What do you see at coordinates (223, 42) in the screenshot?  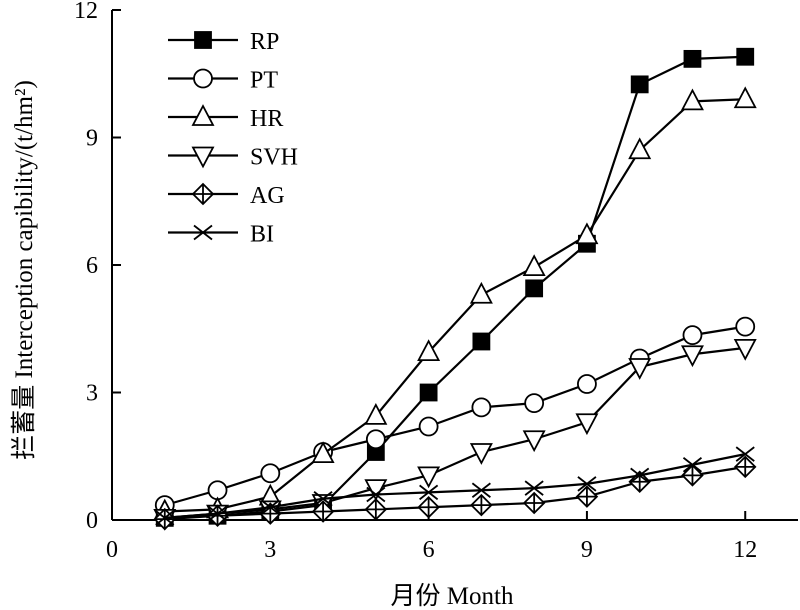 I see `legend-item-rp: RP` at bounding box center [223, 42].